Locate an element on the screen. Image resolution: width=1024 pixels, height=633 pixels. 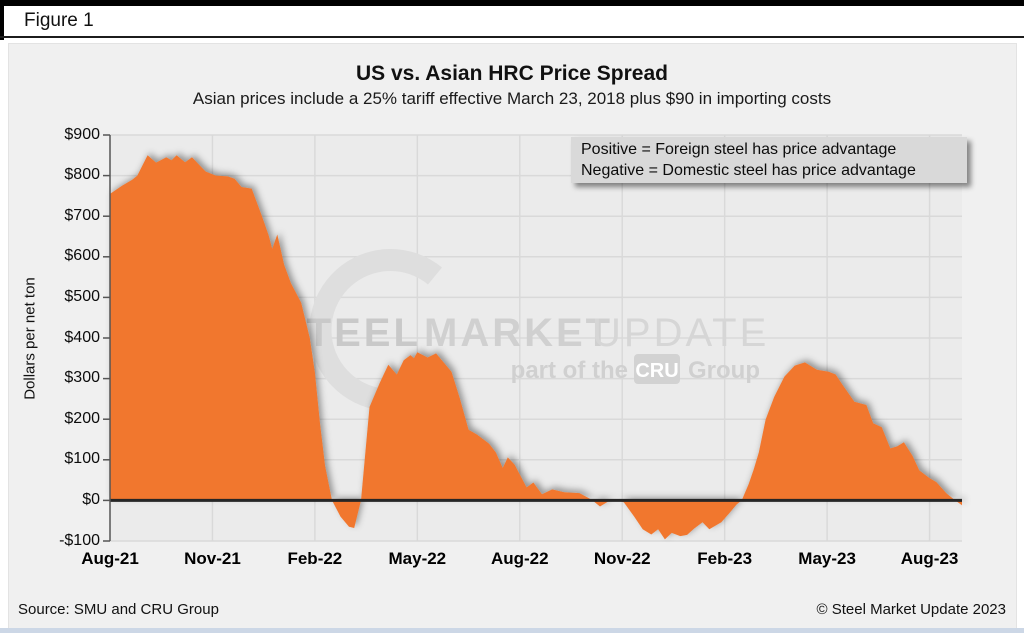
chart-title: US vs. Asian HRC Price Spread is located at coordinates (511, 73).